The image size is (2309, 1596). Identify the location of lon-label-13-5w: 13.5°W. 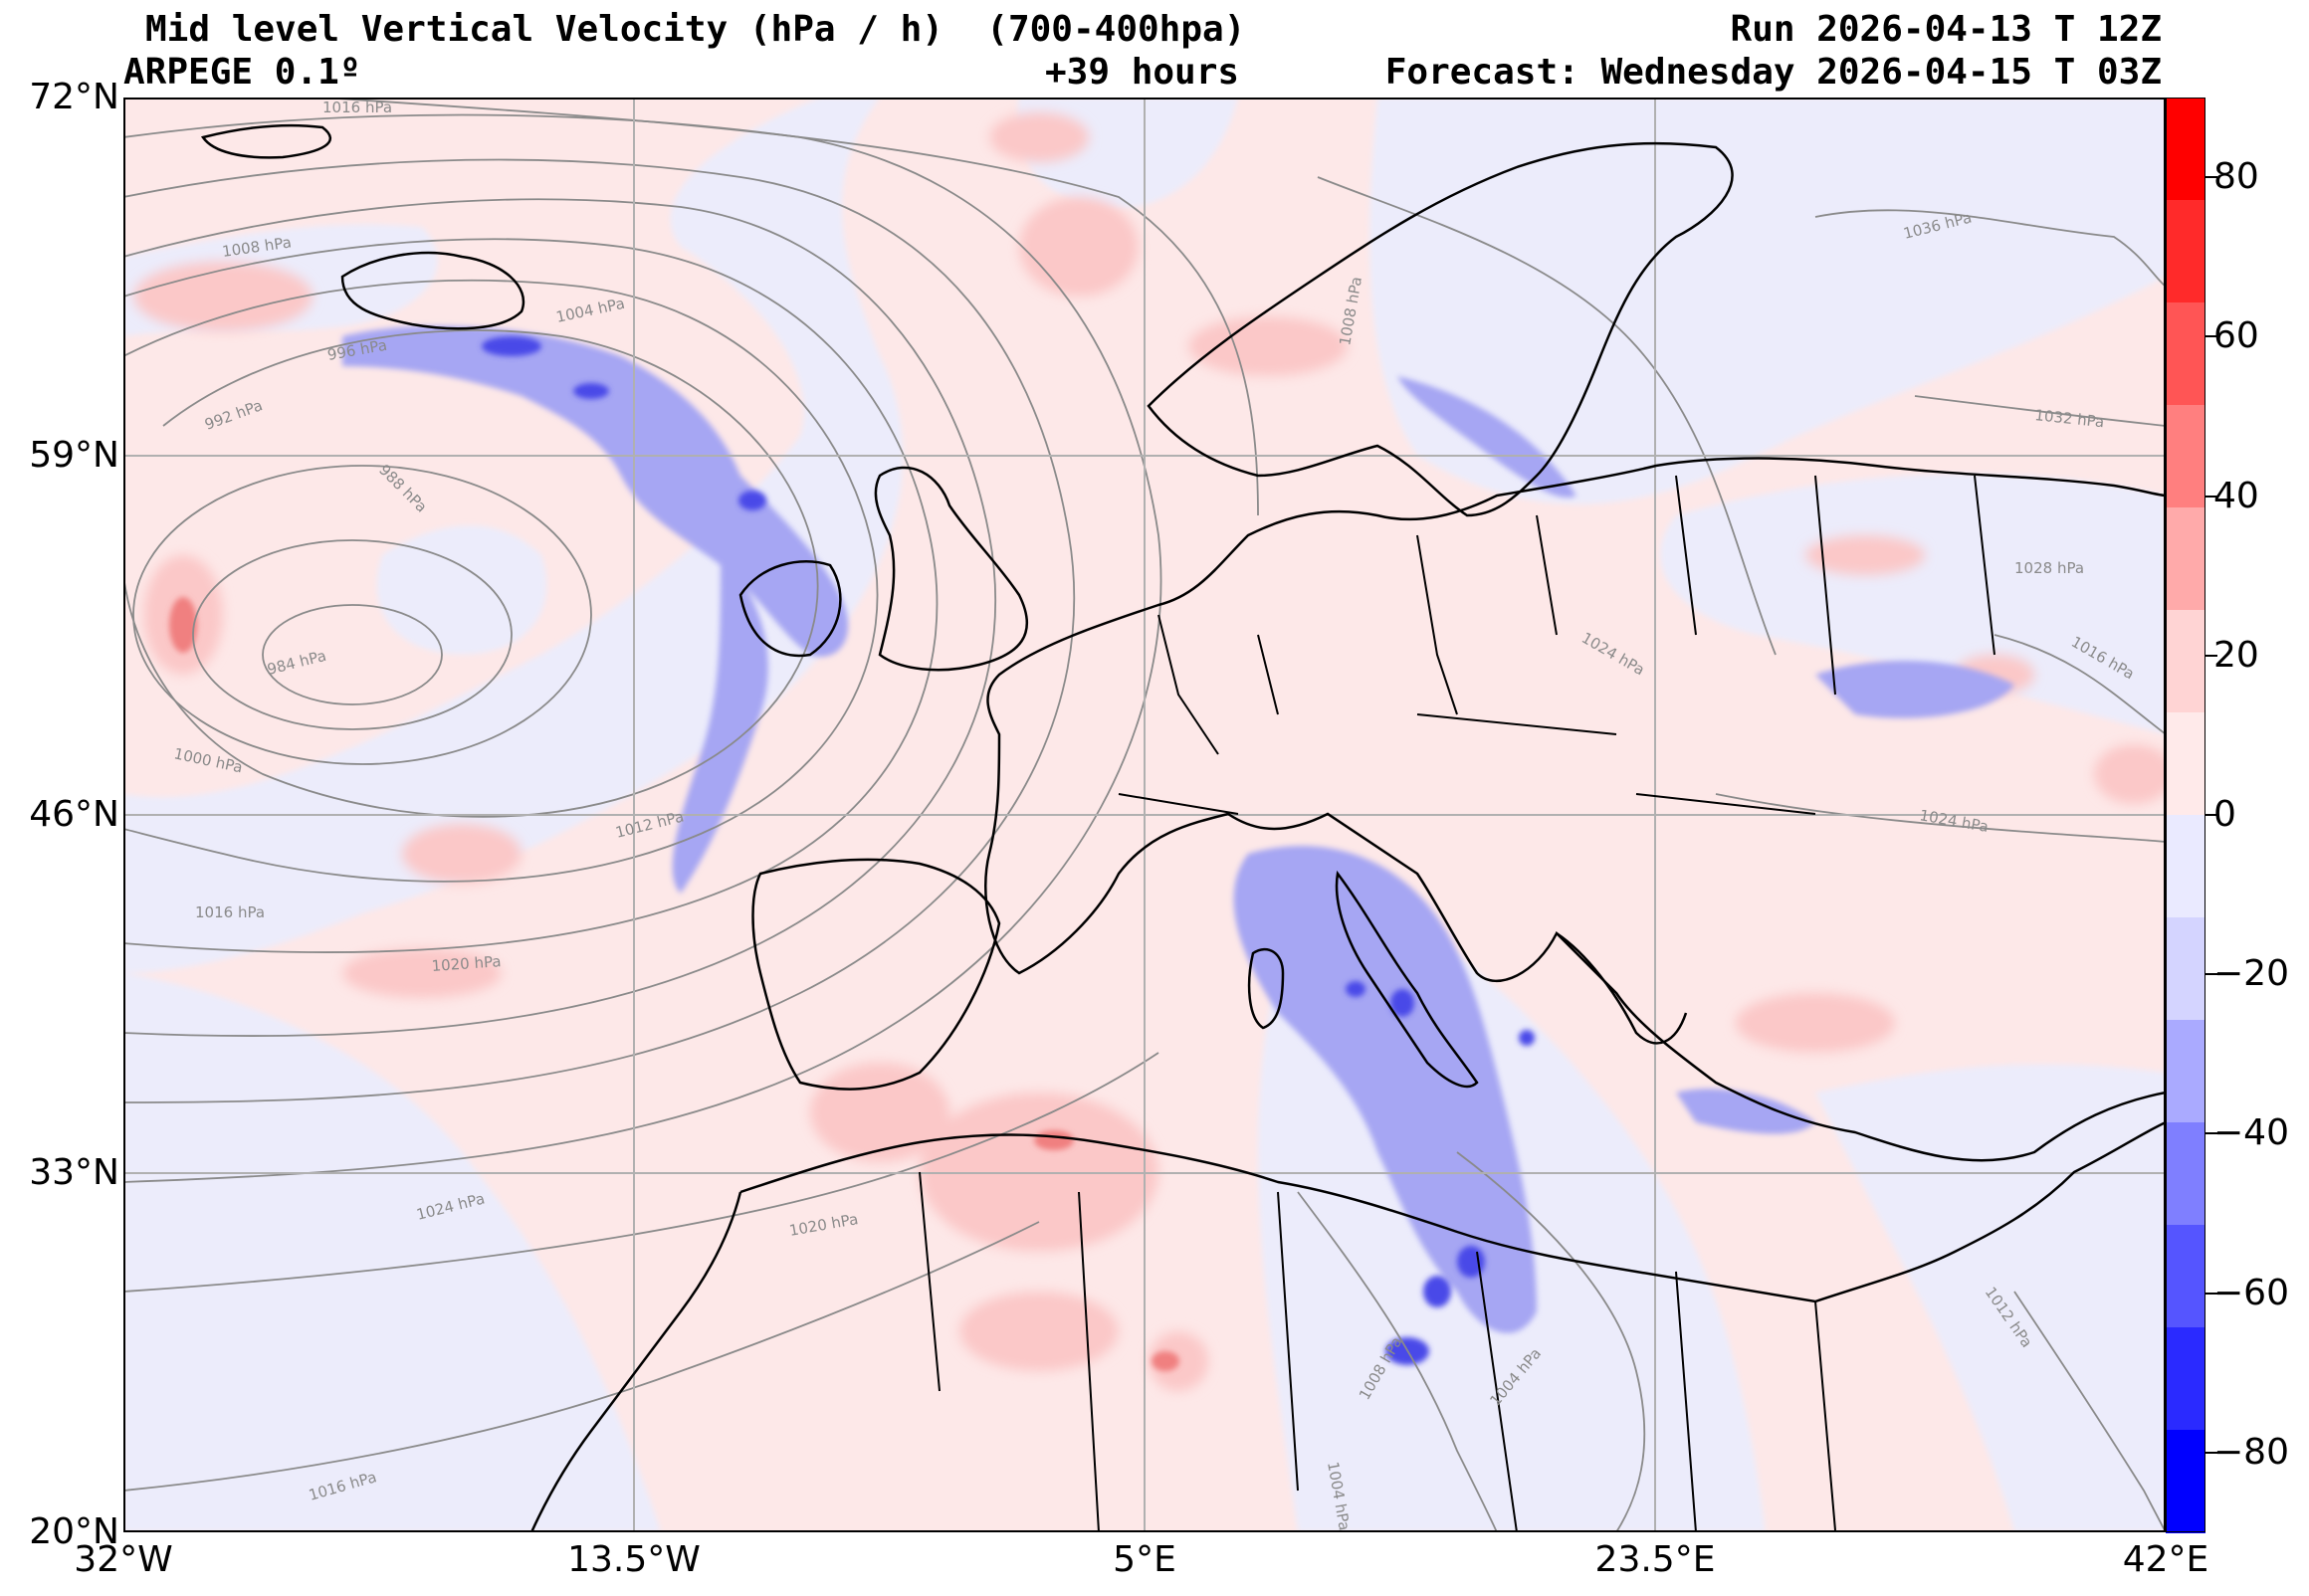
(634, 1560).